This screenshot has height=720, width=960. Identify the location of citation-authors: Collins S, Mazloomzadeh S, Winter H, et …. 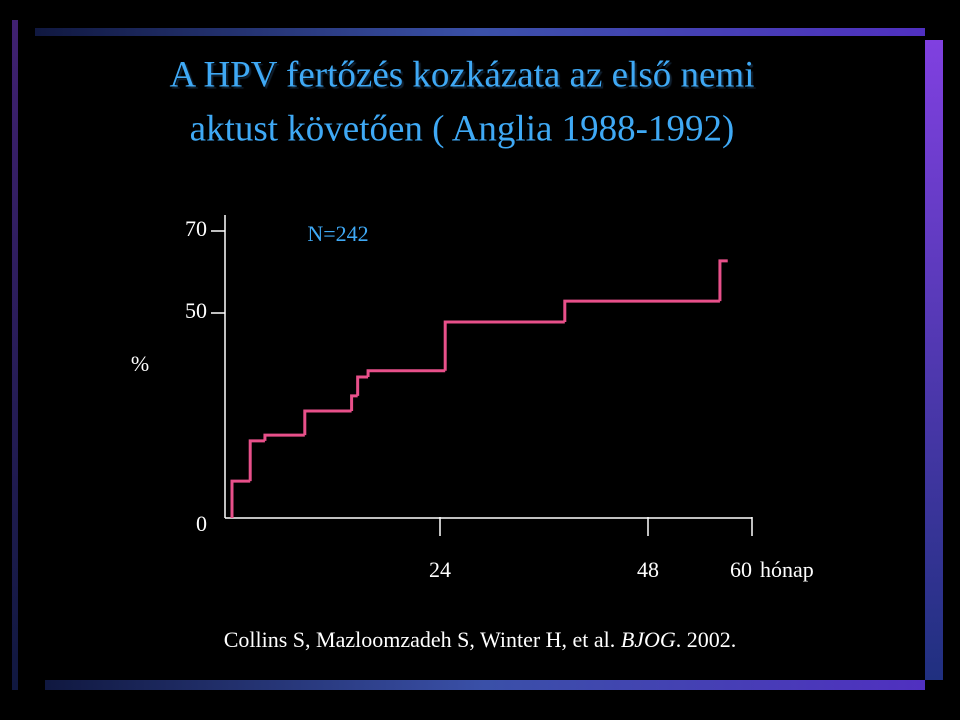
(420, 639).